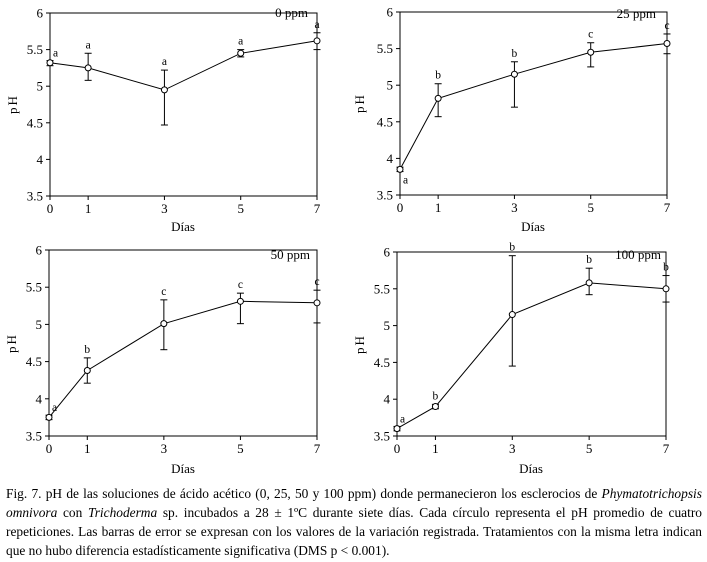 The width and height of the screenshot is (707, 562). I want to click on panel-title: 50 ppm, so click(290, 254).